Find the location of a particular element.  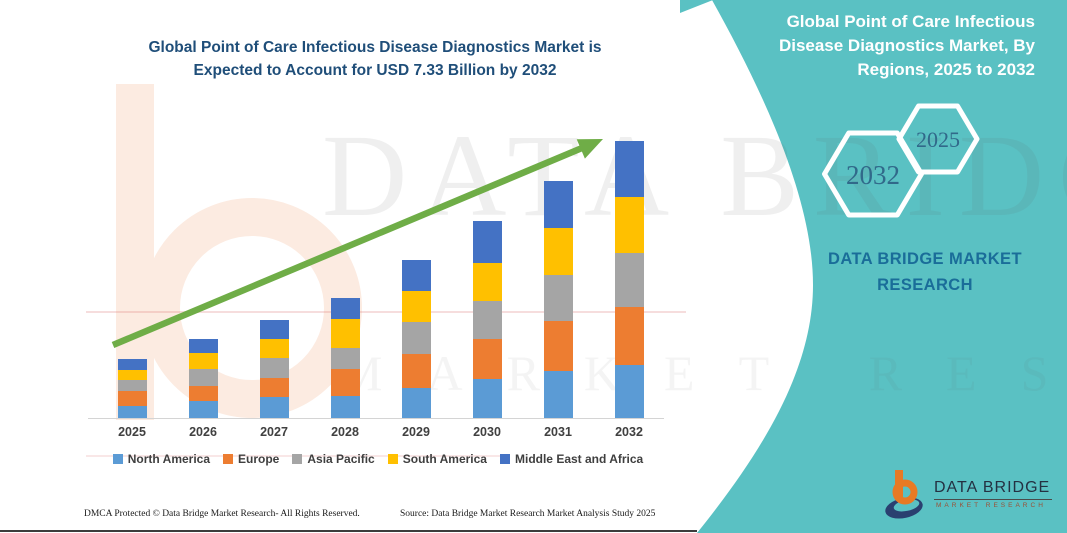

dbmr-logo-icon is located at coordinates (904, 494).